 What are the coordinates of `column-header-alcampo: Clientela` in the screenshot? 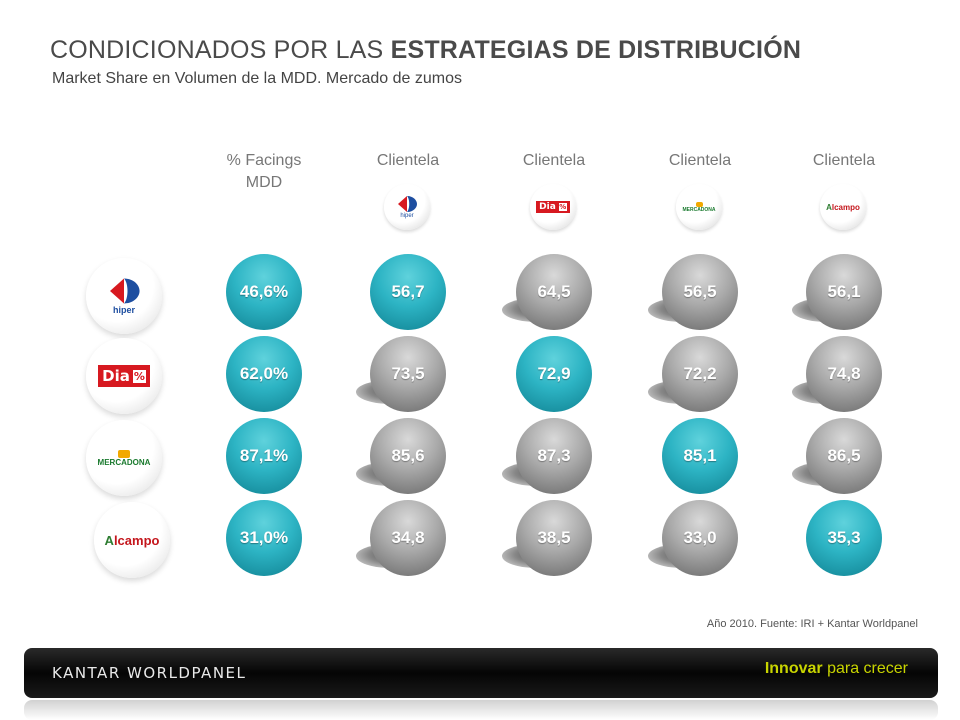 It's located at (844, 161).